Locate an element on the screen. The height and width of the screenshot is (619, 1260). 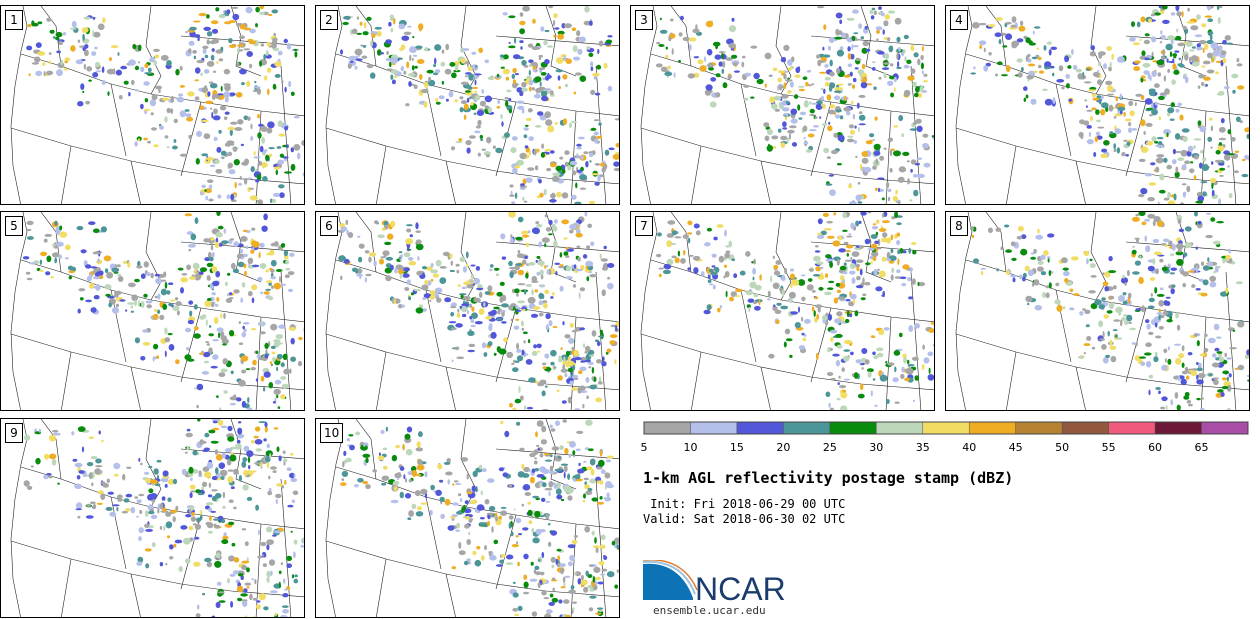
panel-number: 8 is located at coordinates (959, 226).